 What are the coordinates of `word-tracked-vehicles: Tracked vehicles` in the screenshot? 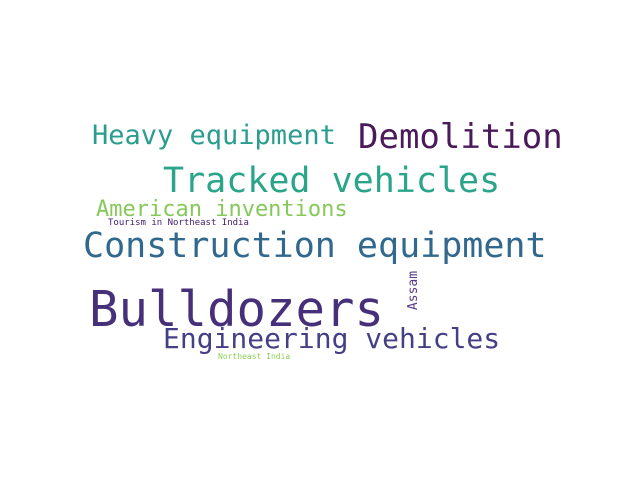 It's located at (332, 181).